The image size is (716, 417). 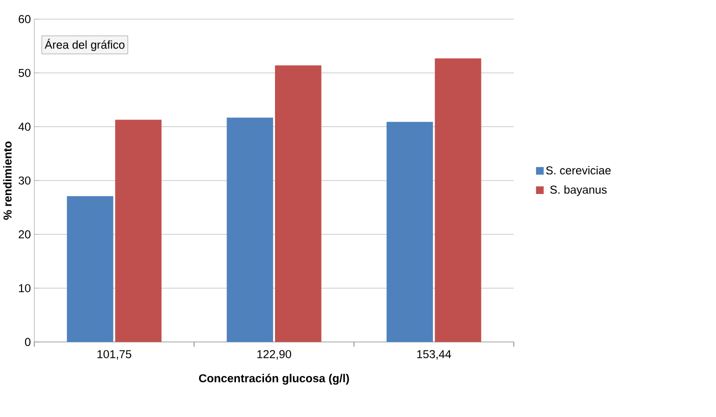 What do you see at coordinates (24, 72) in the screenshot?
I see `y-tick-label: 50` at bounding box center [24, 72].